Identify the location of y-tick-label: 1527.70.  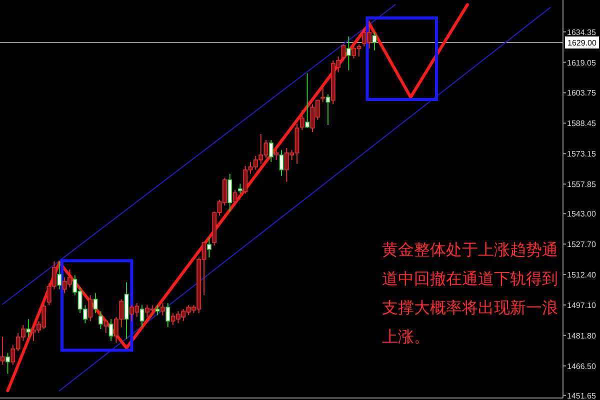
(581, 245).